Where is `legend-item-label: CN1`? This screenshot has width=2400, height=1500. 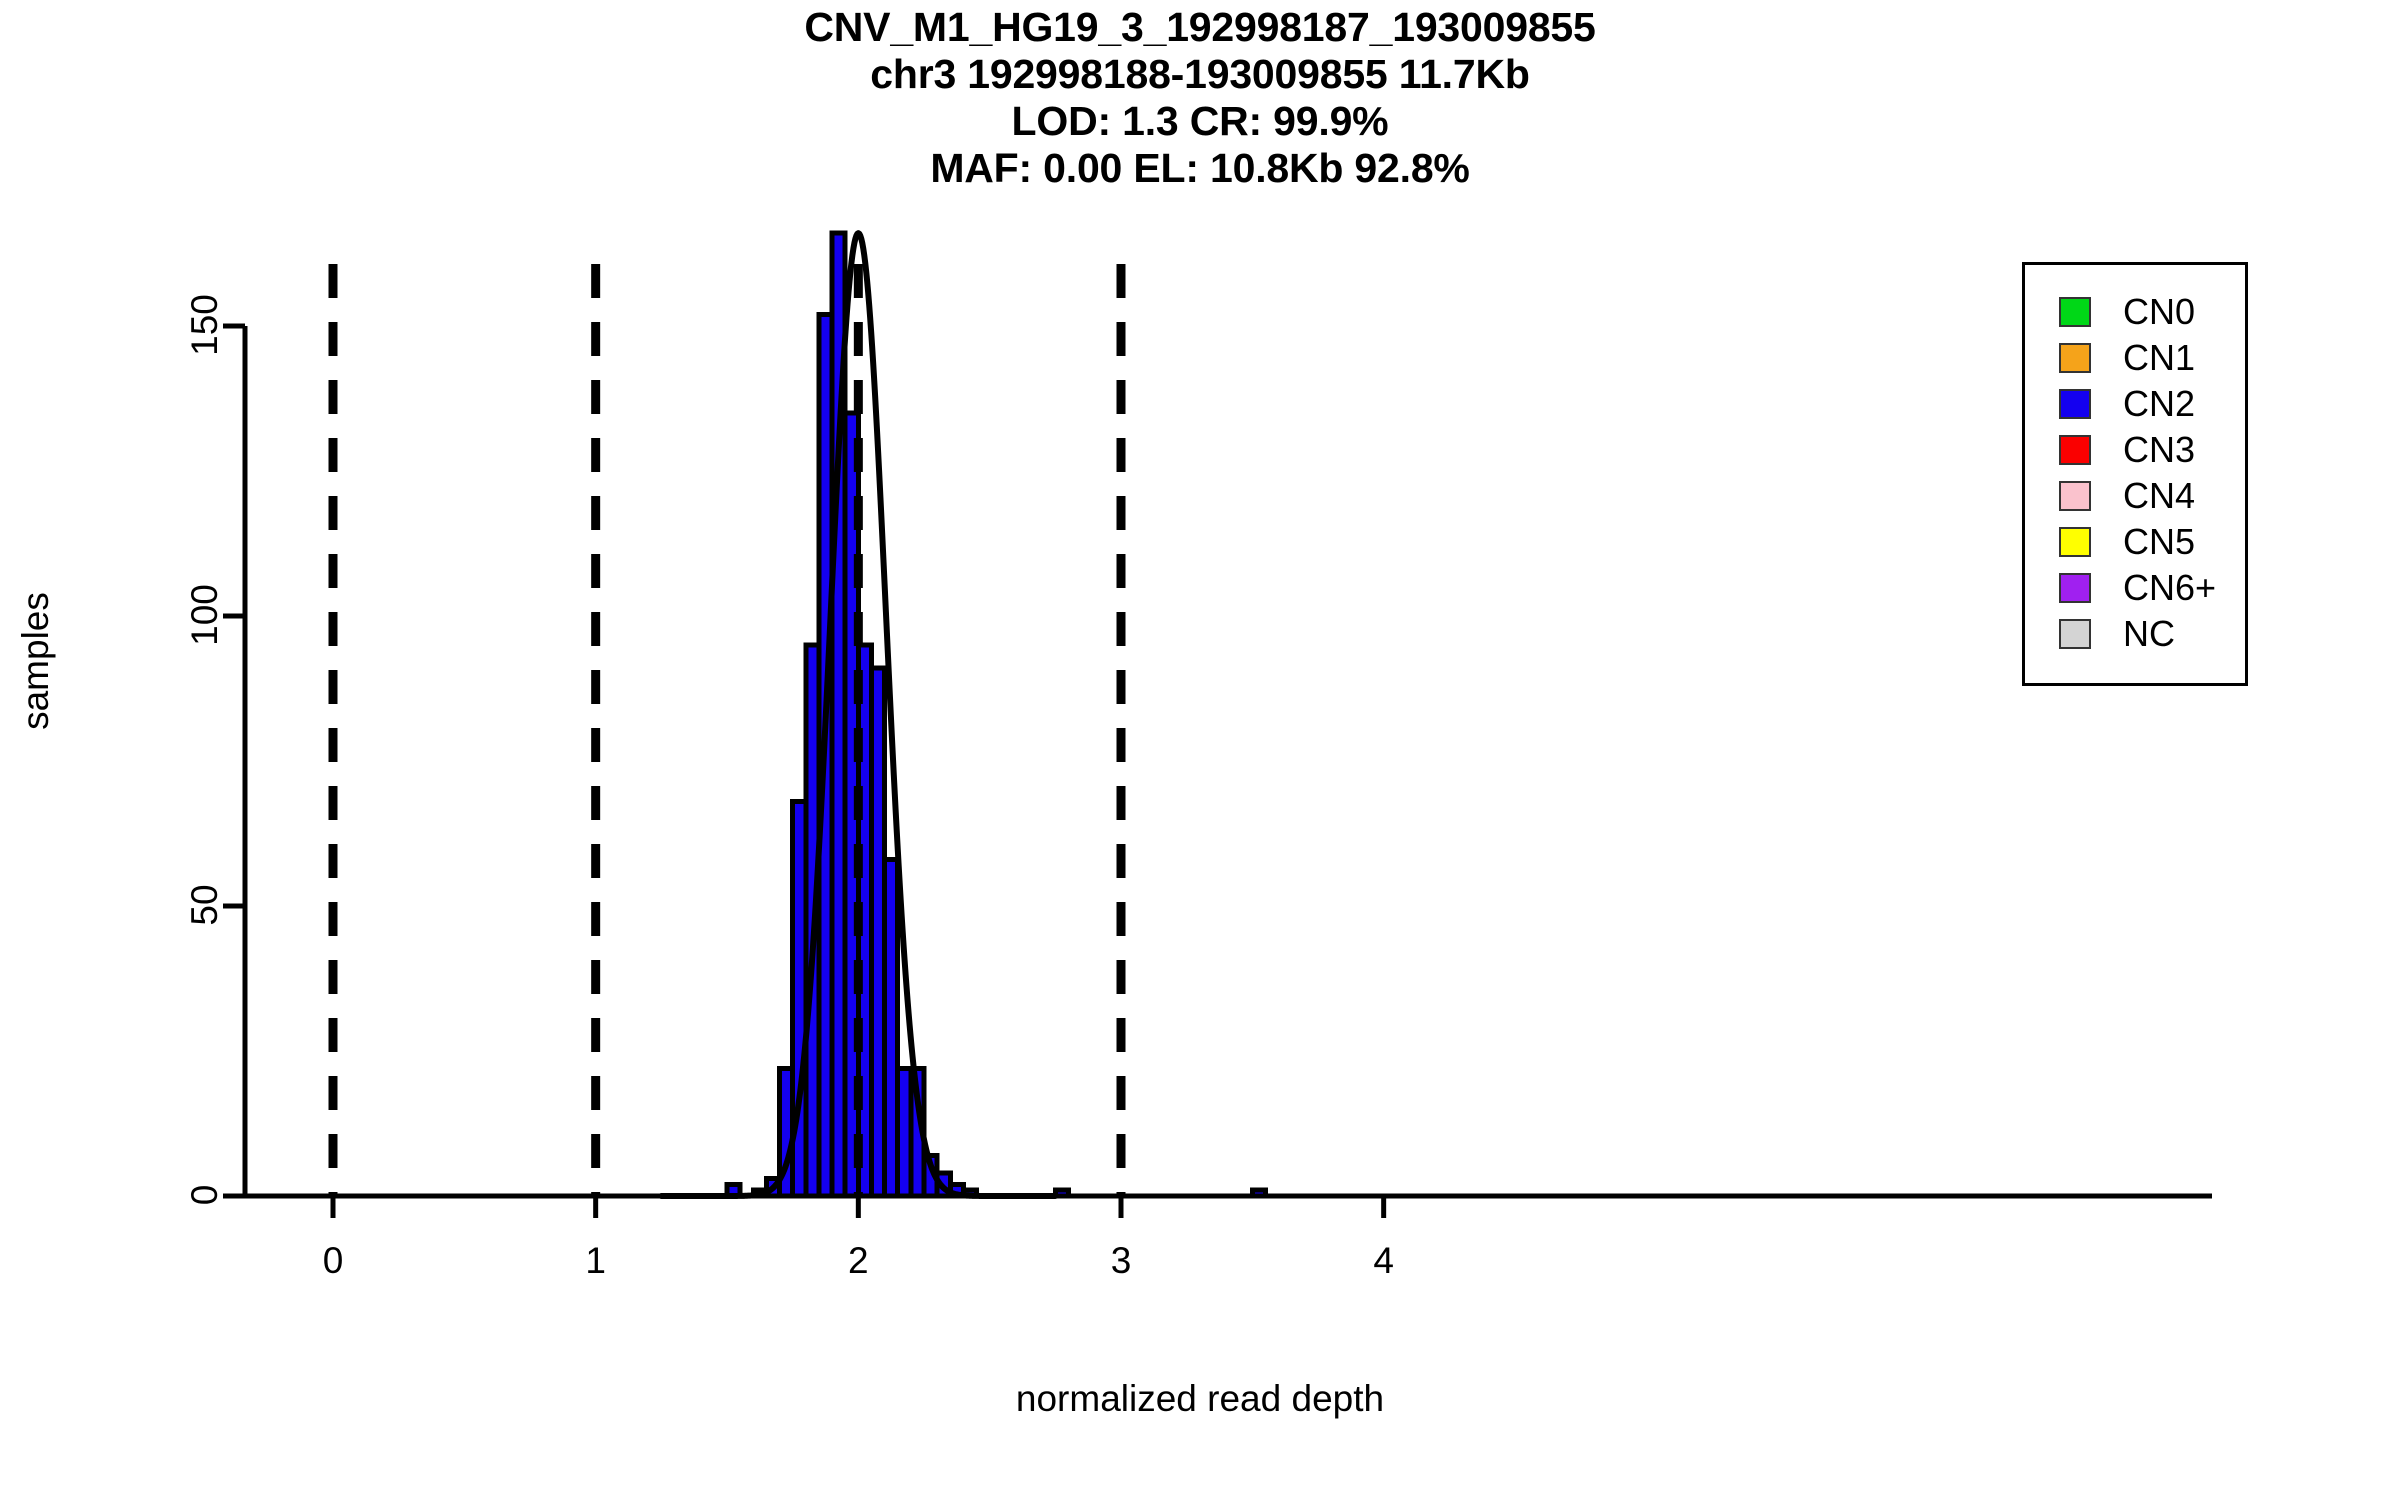
legend-item-label: CN1 is located at coordinates (2159, 357).